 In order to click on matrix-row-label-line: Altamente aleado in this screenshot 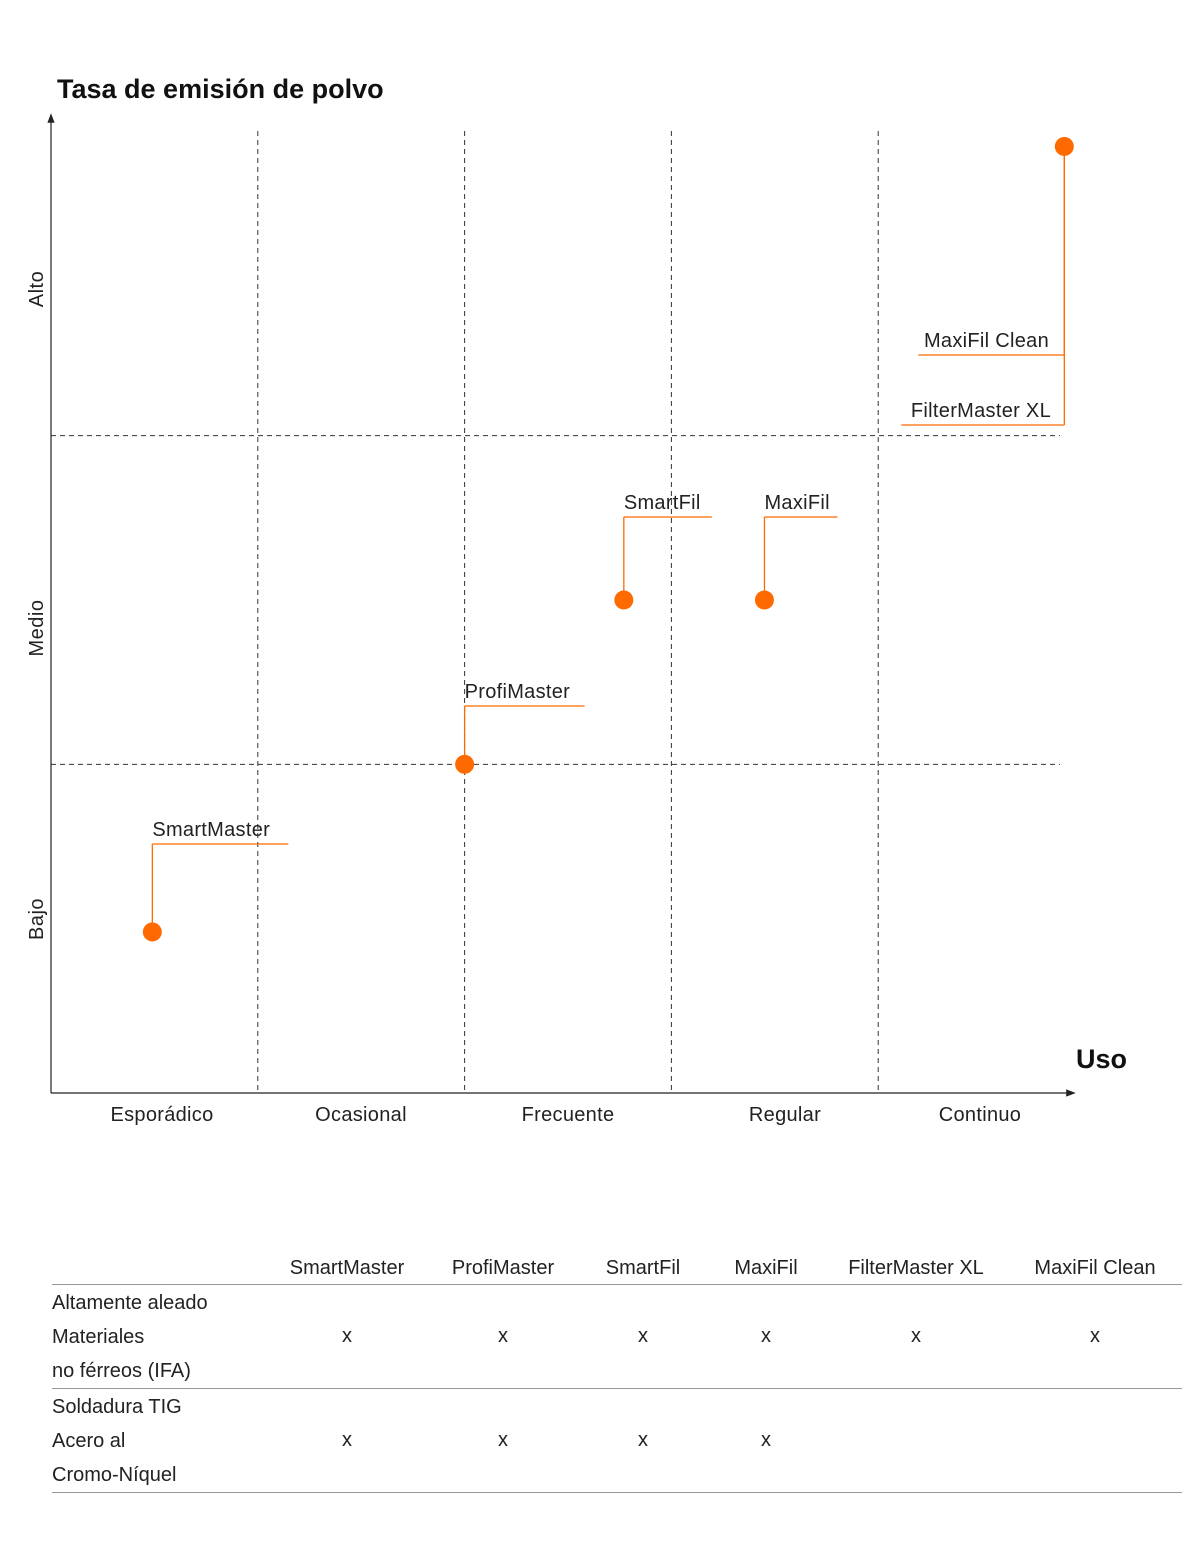, I will do `click(130, 1303)`.